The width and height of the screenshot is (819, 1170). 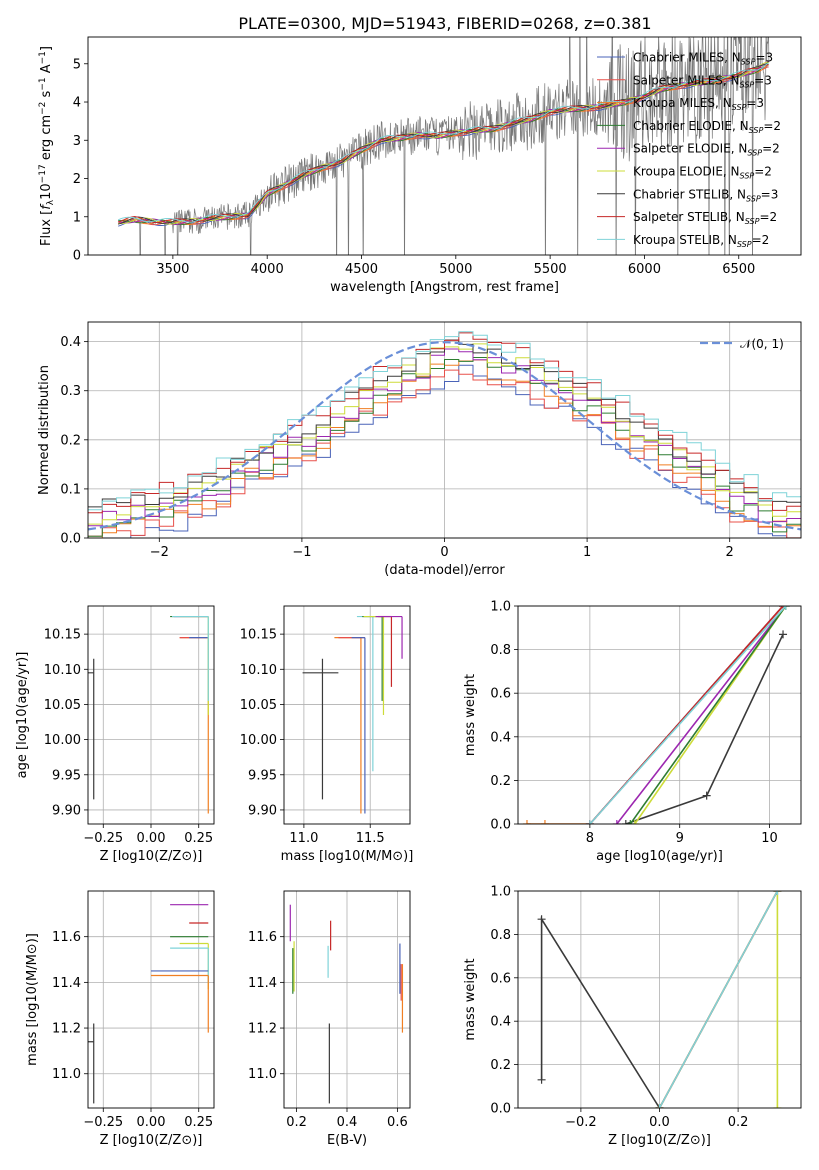 I want to click on x-tick-label: 8, so click(x=590, y=838).